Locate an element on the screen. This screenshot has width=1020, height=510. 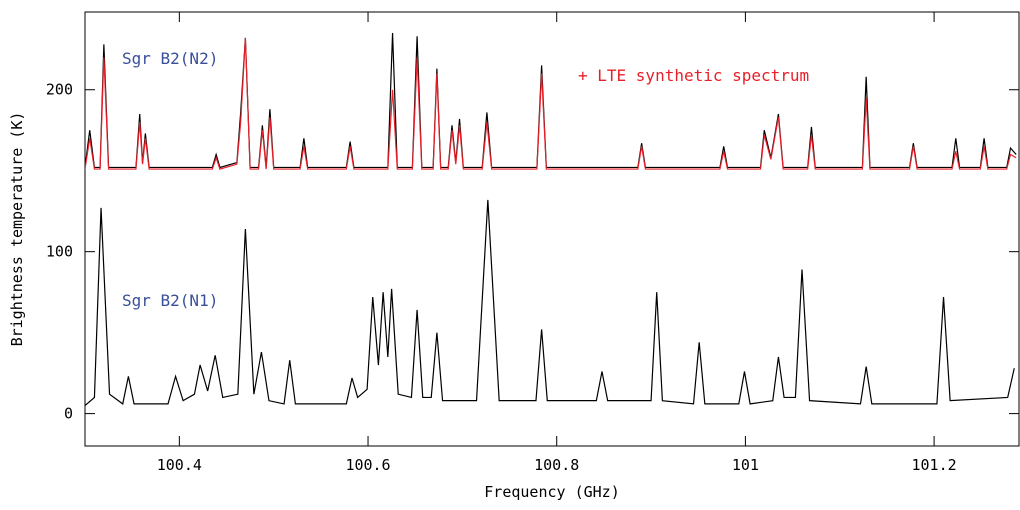
y-tick-label: 200 is located at coordinates (59, 90).